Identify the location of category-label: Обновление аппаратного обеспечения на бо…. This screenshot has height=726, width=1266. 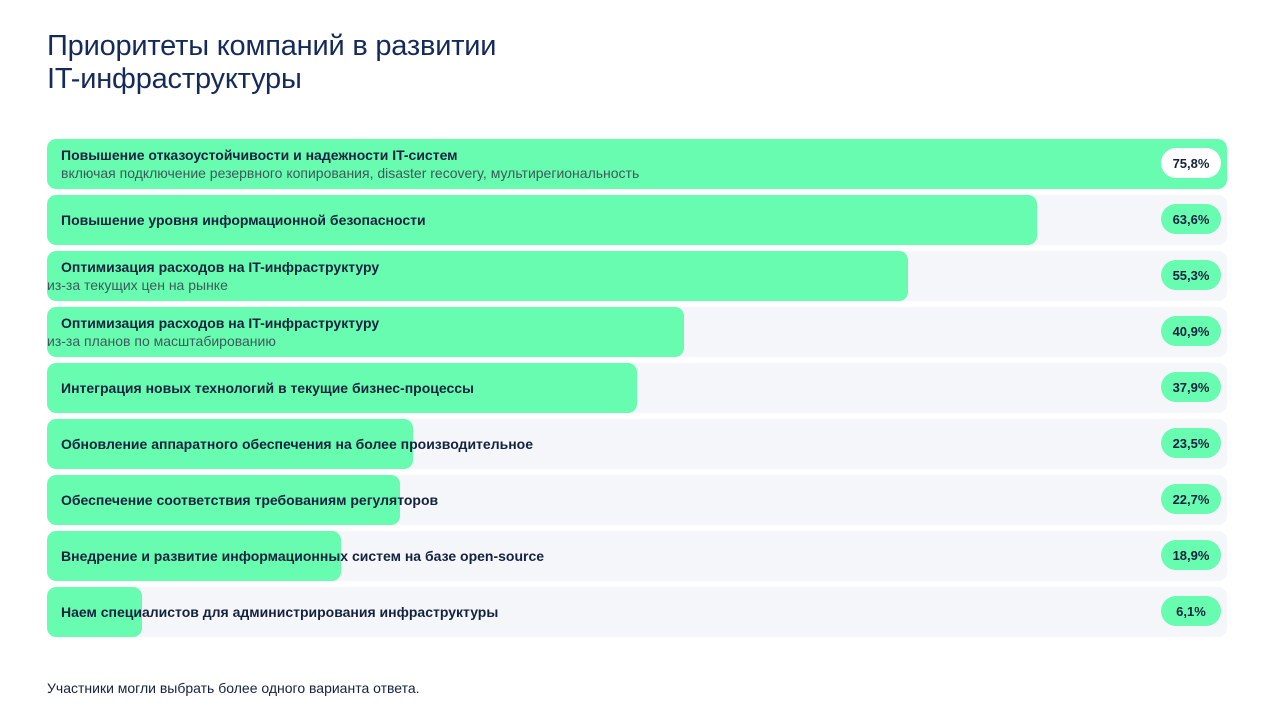
(297, 444).